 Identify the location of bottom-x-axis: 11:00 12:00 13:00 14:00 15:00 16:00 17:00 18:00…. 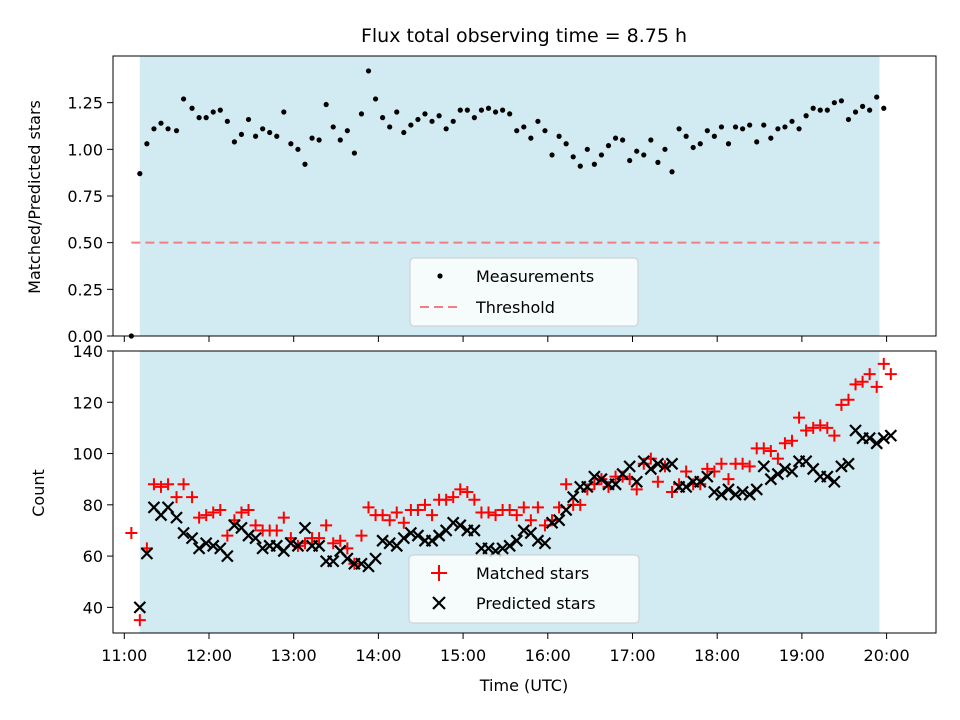
(505, 649).